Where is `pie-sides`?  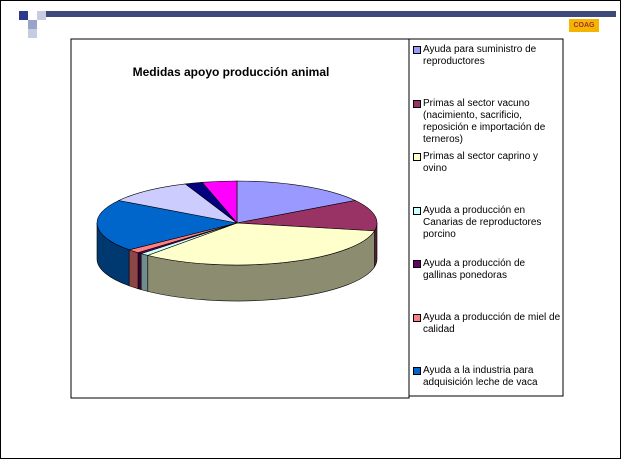 pie-sides is located at coordinates (237, 262).